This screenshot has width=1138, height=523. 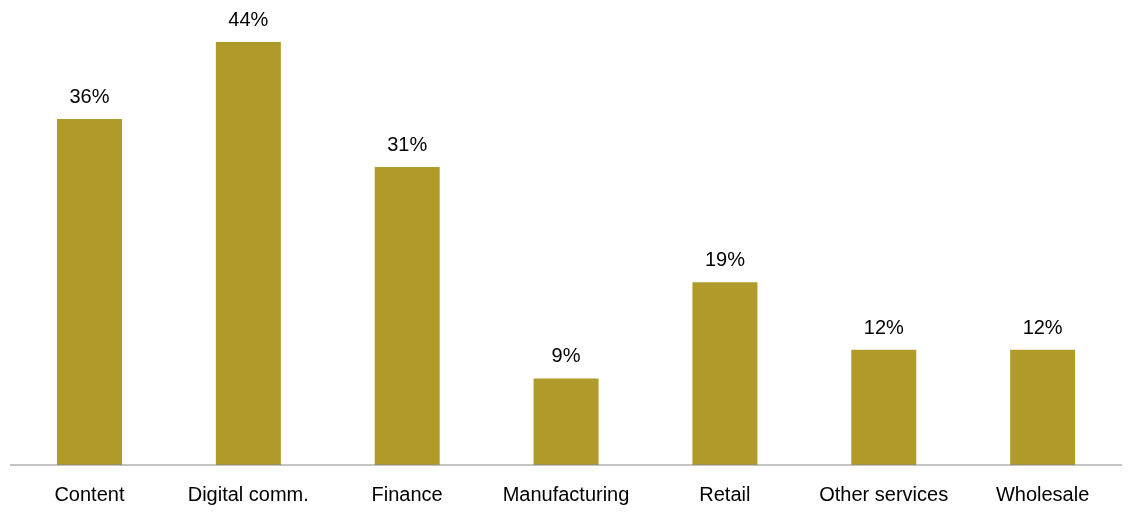 What do you see at coordinates (566, 355) in the screenshot?
I see `data-label: 9%` at bounding box center [566, 355].